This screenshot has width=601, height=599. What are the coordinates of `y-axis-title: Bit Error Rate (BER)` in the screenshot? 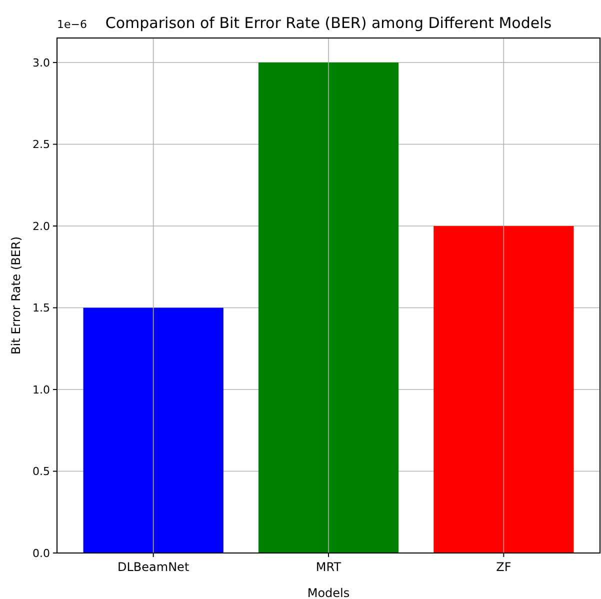 It's located at (16, 295).